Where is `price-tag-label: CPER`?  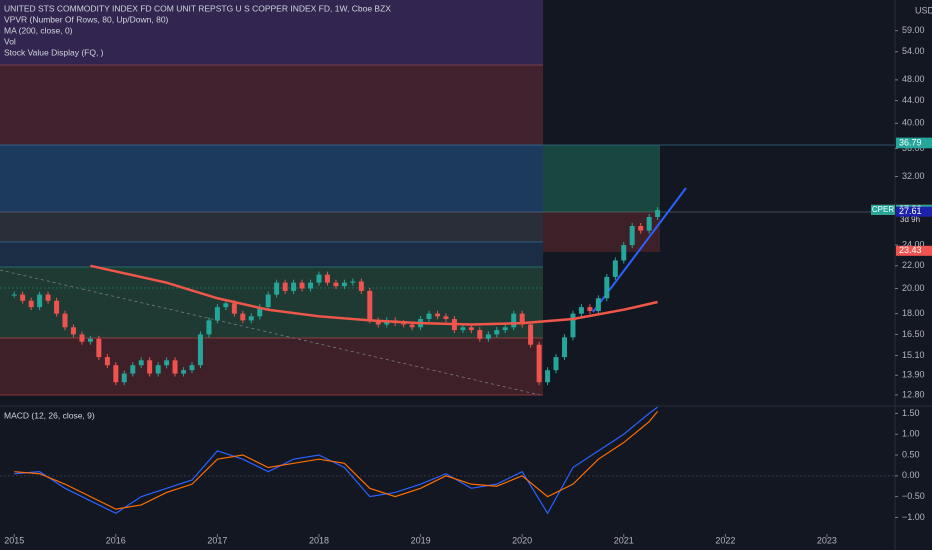
price-tag-label: CPER is located at coordinates (883, 209).